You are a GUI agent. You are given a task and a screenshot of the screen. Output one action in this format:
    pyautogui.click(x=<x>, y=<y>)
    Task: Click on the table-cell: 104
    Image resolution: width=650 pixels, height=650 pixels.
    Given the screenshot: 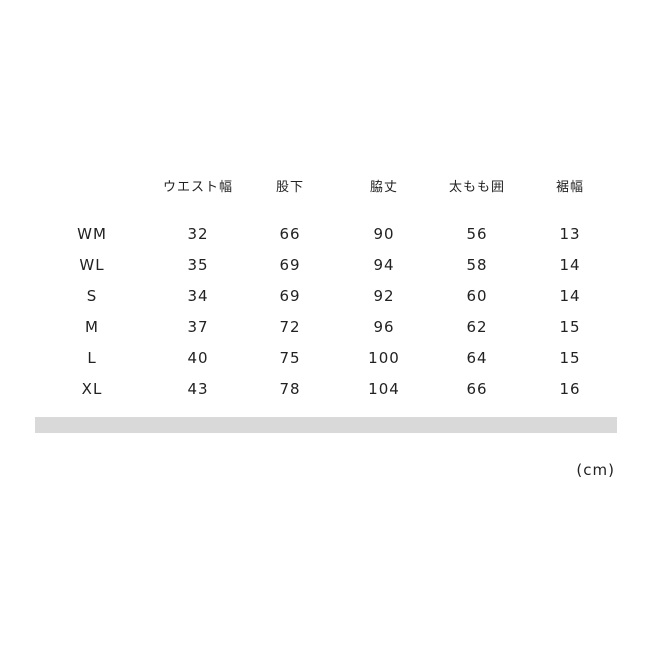 What is the action you would take?
    pyautogui.click(x=384, y=389)
    